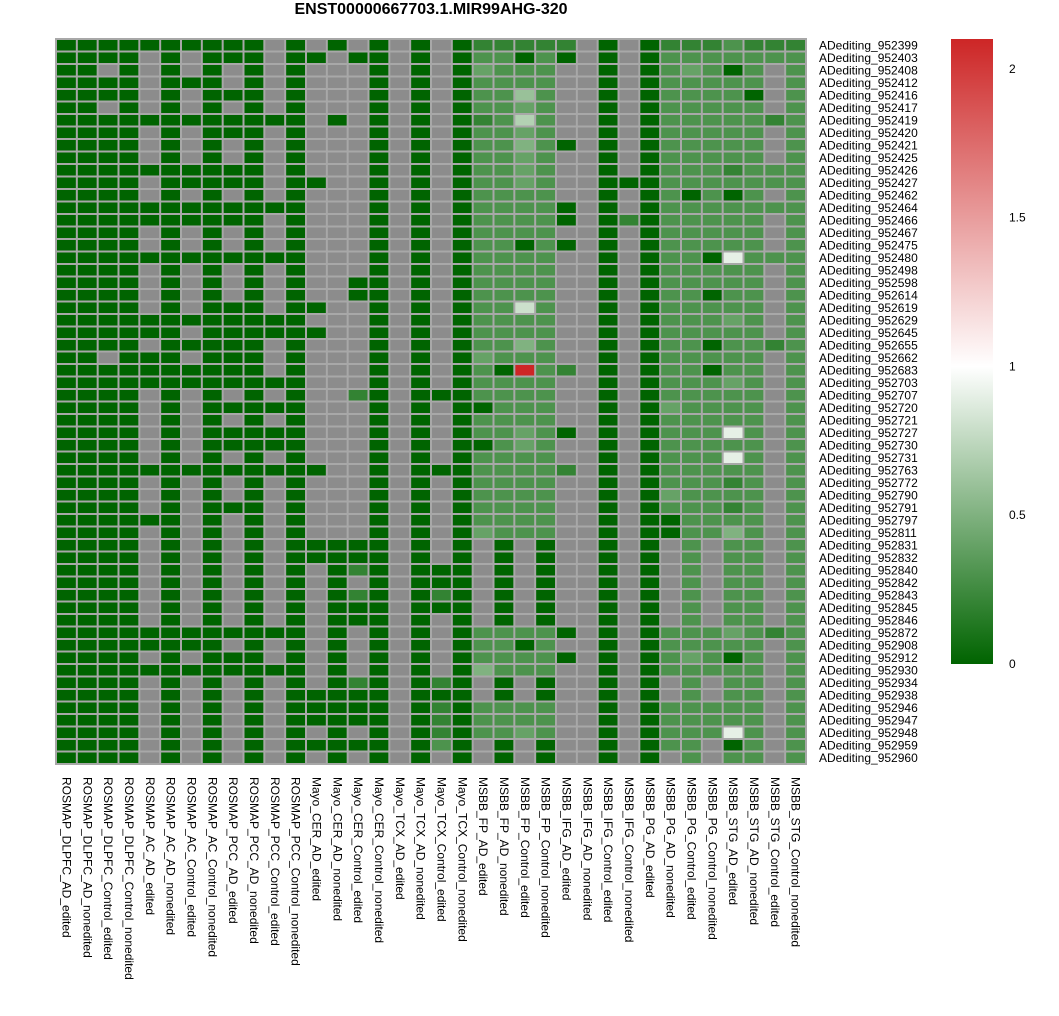  I want to click on row-label: ADediting_952416, so click(868, 95).